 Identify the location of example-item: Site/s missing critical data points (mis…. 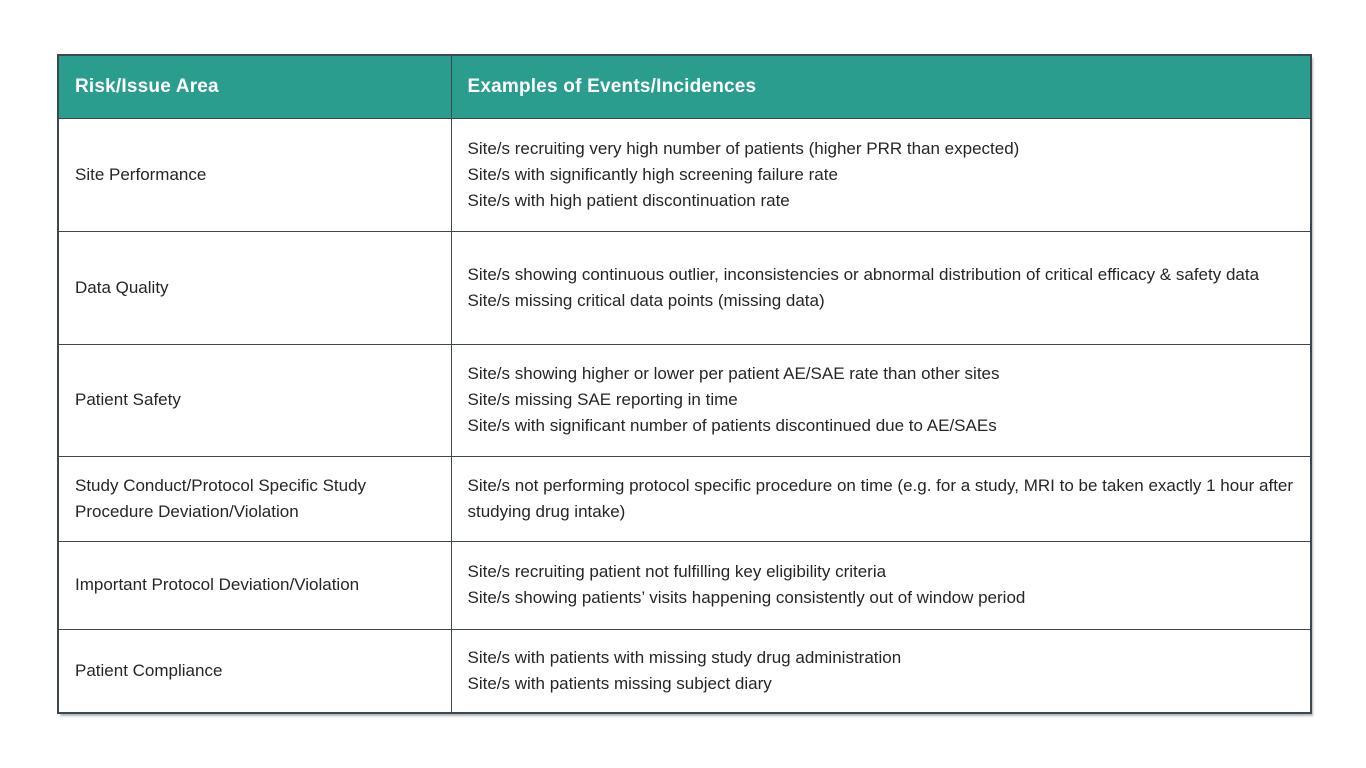
(646, 300).